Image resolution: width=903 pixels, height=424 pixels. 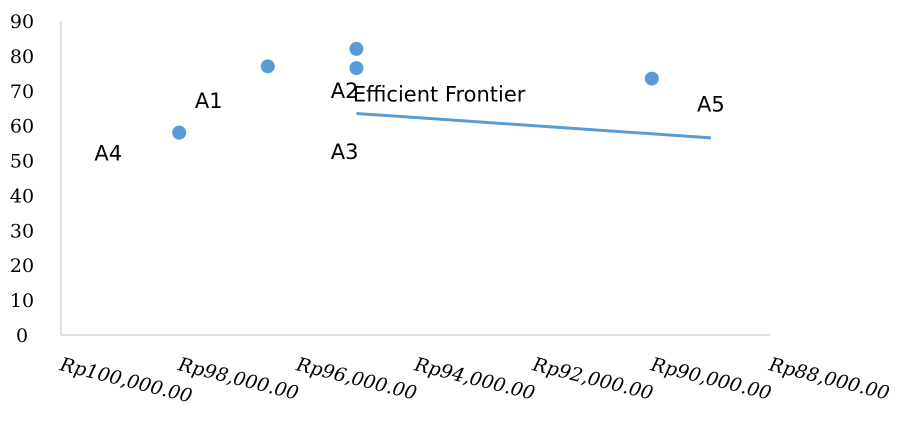 I want to click on y-tick-label: 0, so click(x=22, y=336).